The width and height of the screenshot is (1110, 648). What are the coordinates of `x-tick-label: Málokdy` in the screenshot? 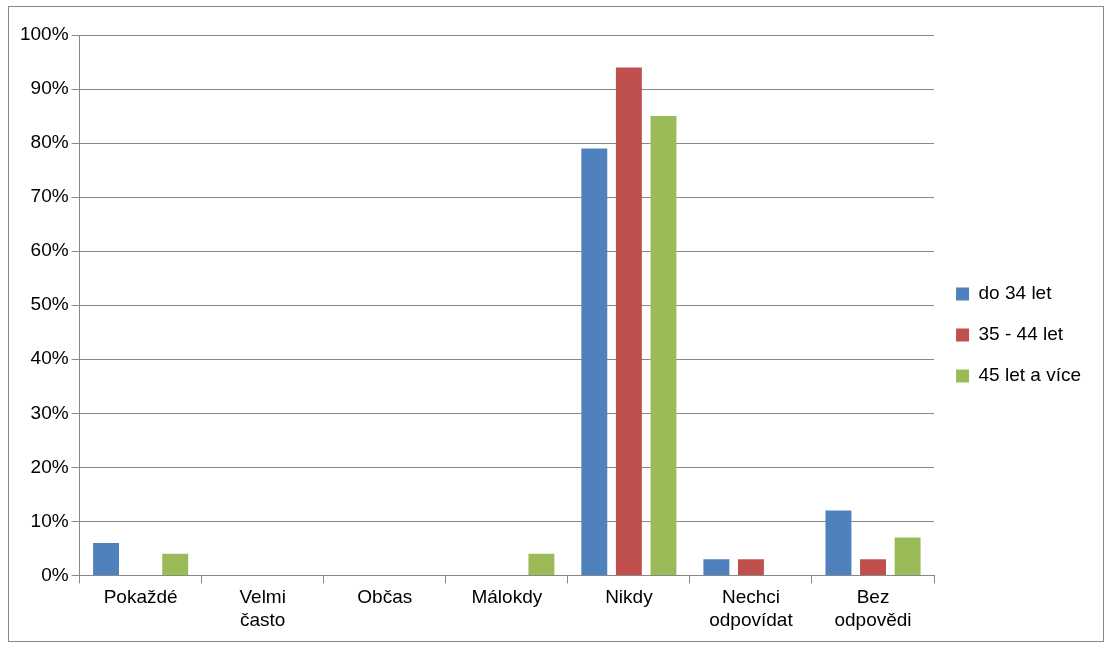 It's located at (507, 597).